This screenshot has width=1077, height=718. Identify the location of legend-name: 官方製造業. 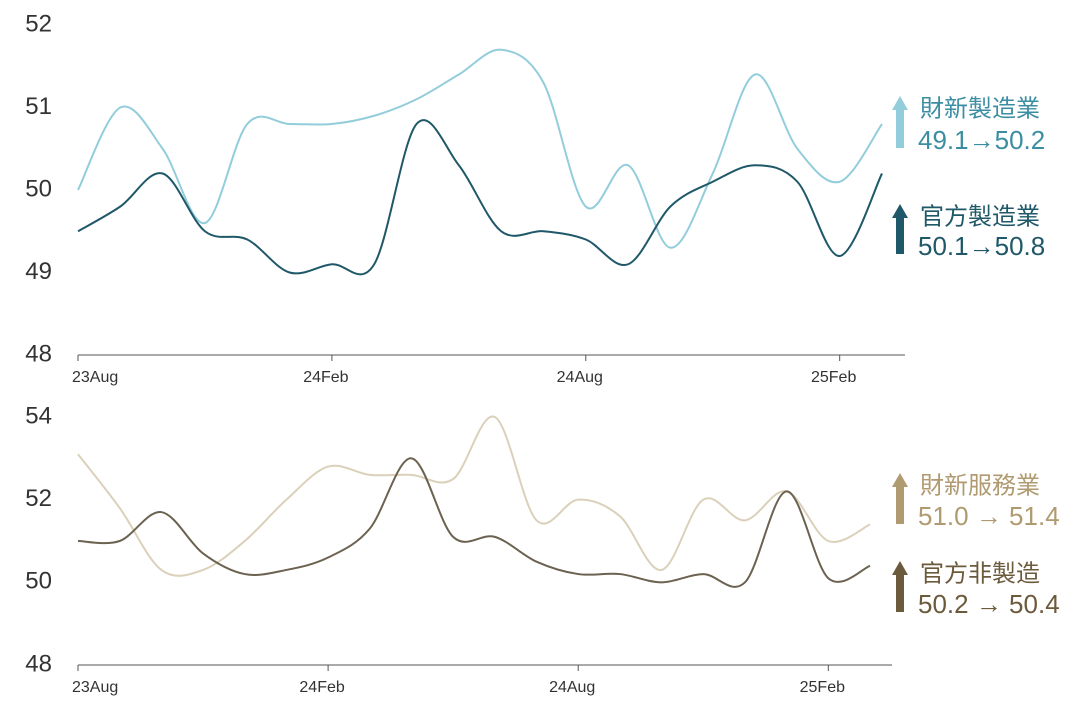
(980, 216).